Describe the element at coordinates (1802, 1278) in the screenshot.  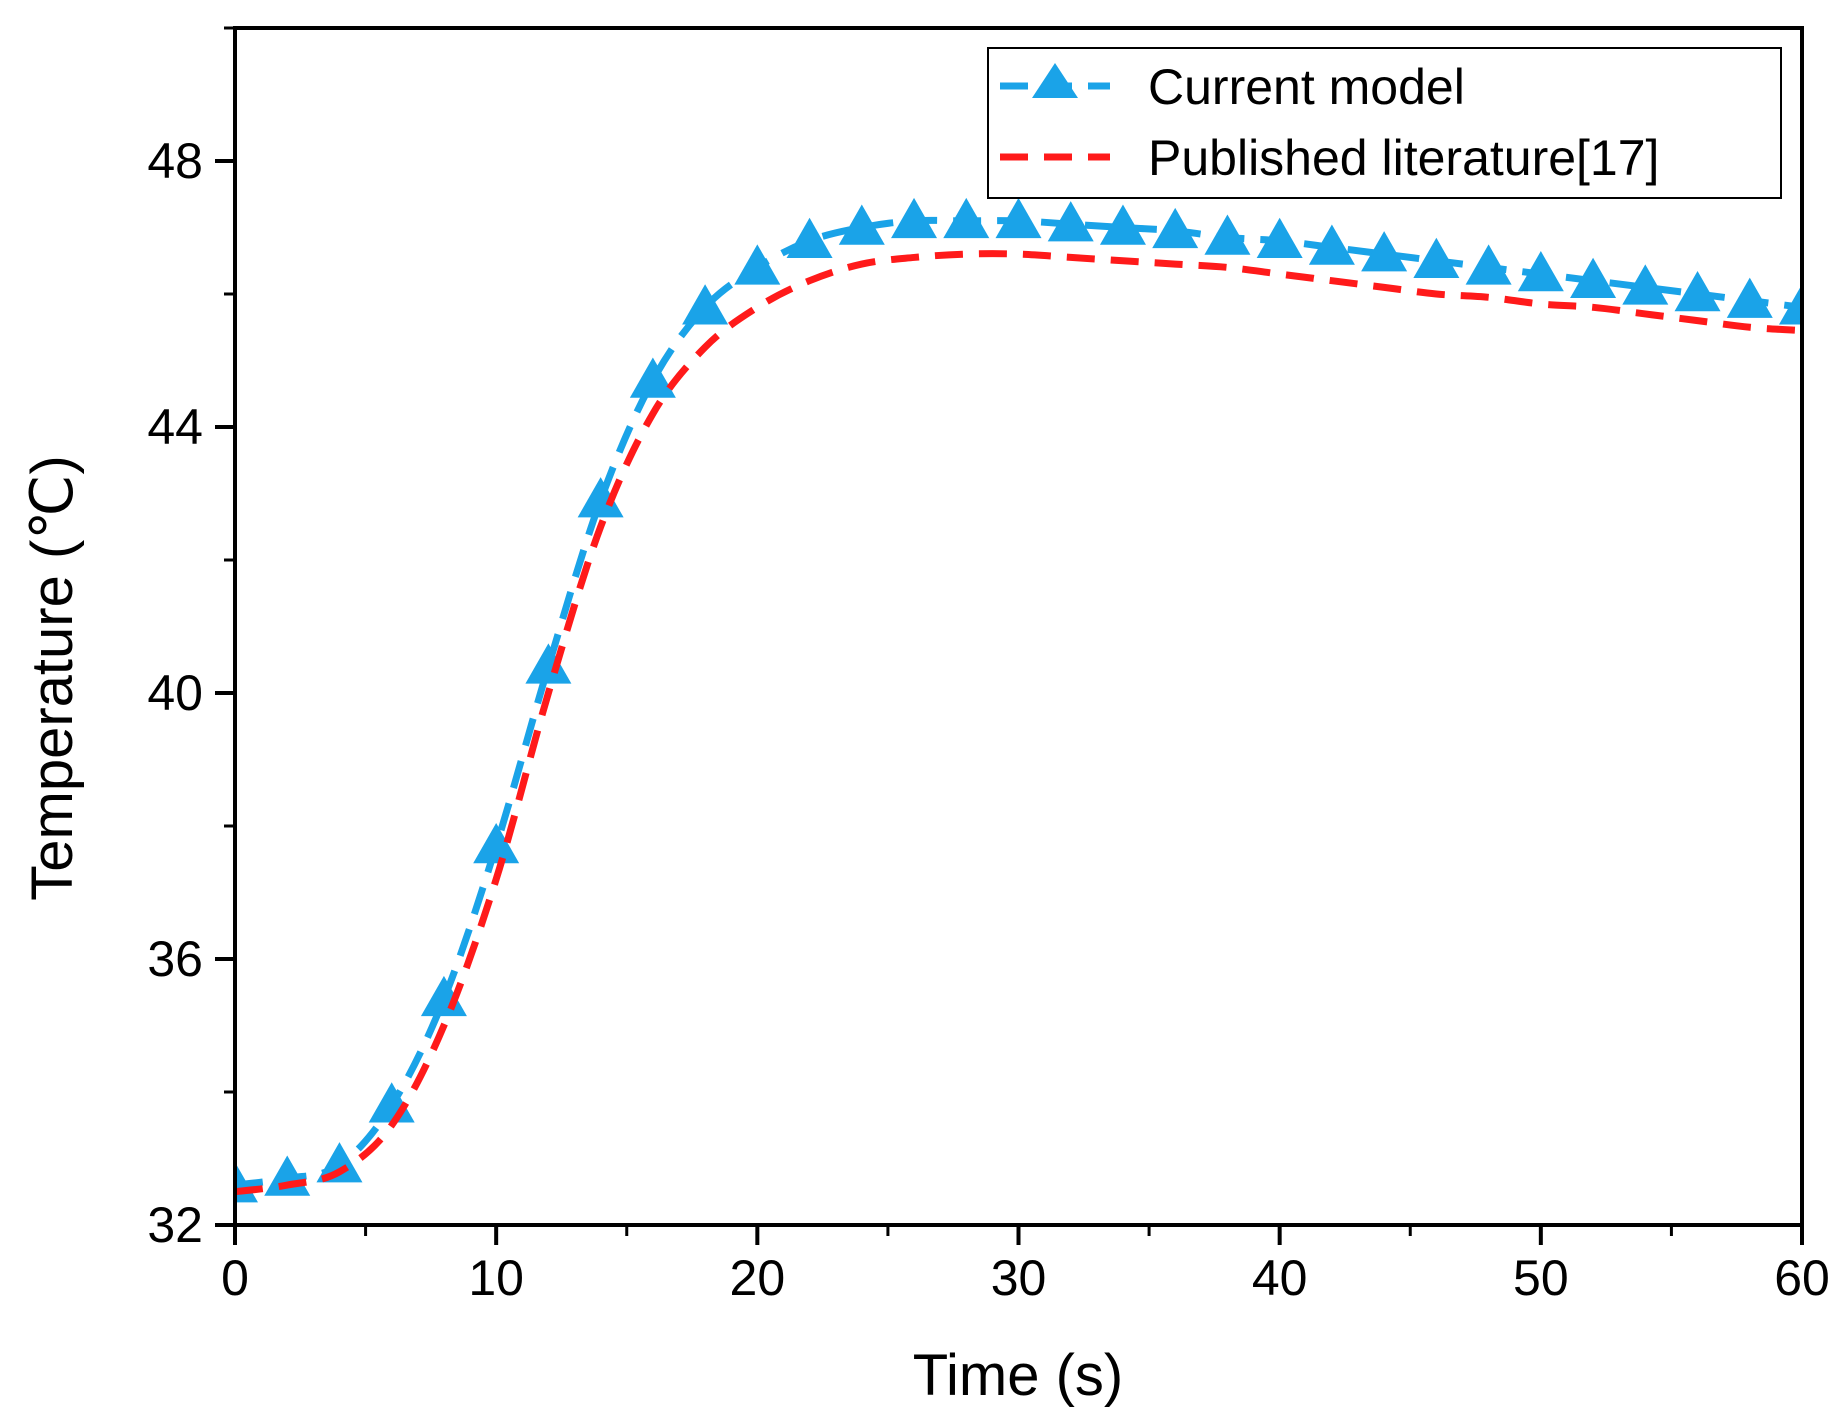
I see `x-tick-label: 60` at that location.